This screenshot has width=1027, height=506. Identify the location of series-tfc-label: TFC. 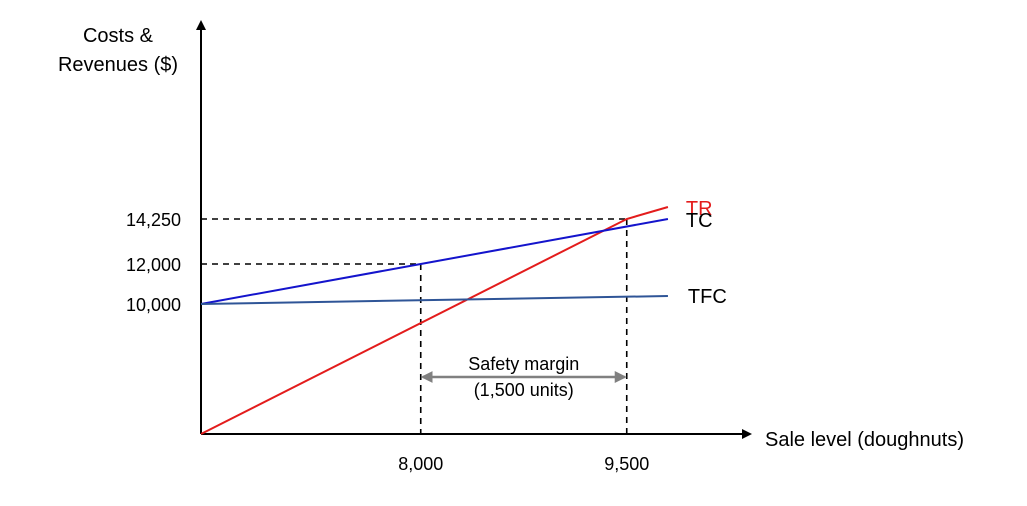
(707, 297).